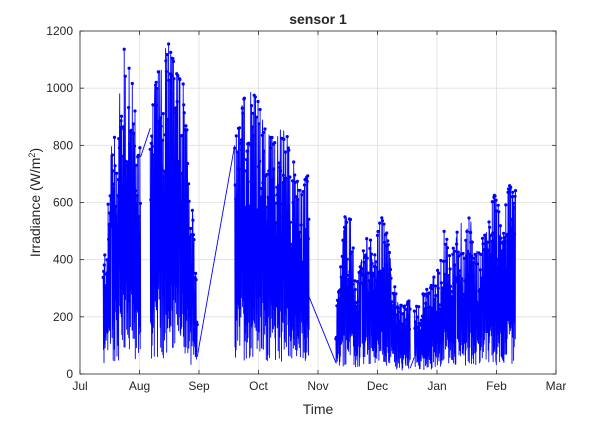 This screenshot has height=425, width=613. What do you see at coordinates (464, 278) in the screenshot?
I see `series-line-segment` at bounding box center [464, 278].